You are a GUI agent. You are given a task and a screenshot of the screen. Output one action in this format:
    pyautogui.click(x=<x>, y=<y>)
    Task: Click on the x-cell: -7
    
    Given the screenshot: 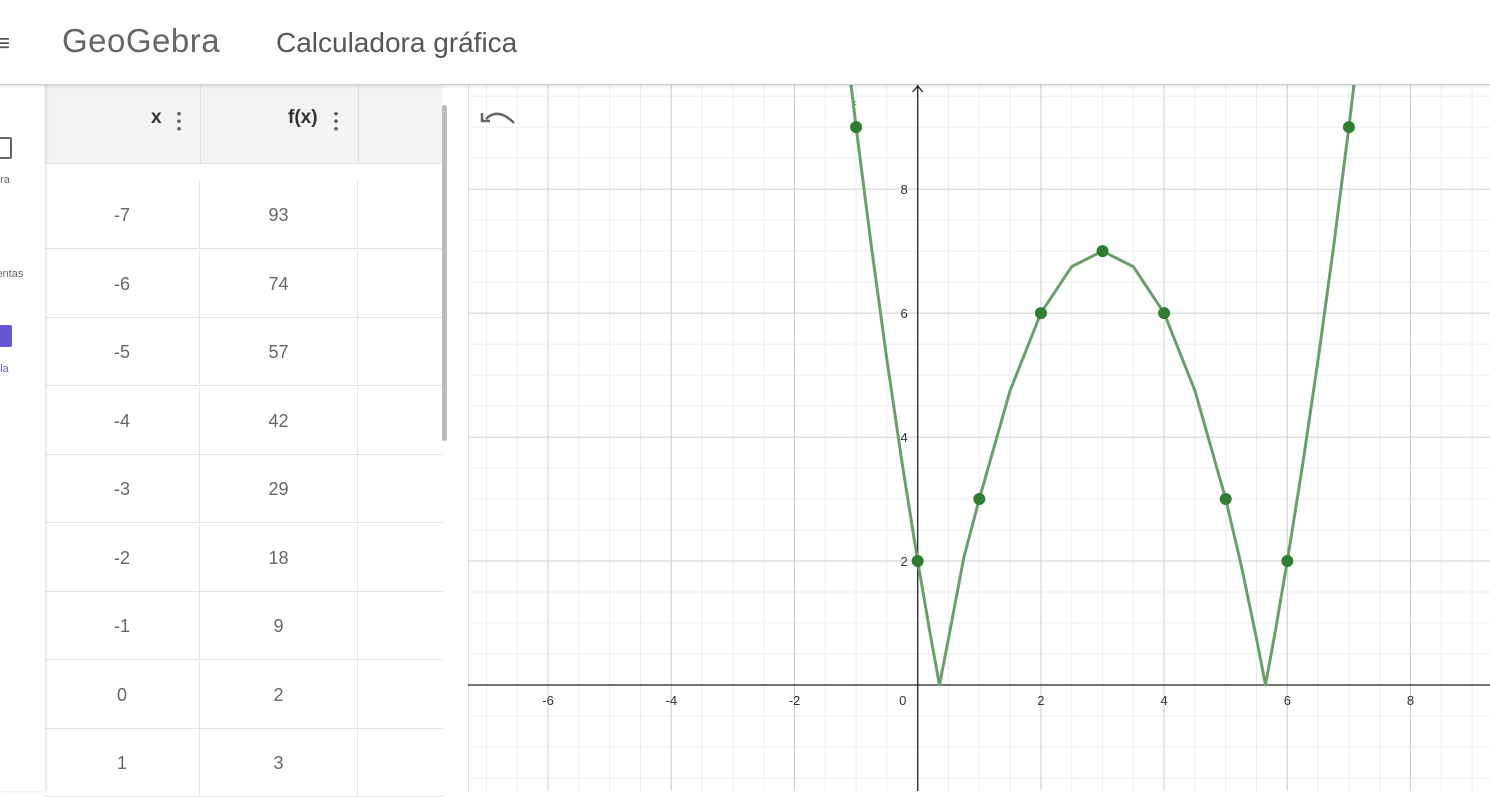 What is the action you would take?
    pyautogui.click(x=122, y=215)
    